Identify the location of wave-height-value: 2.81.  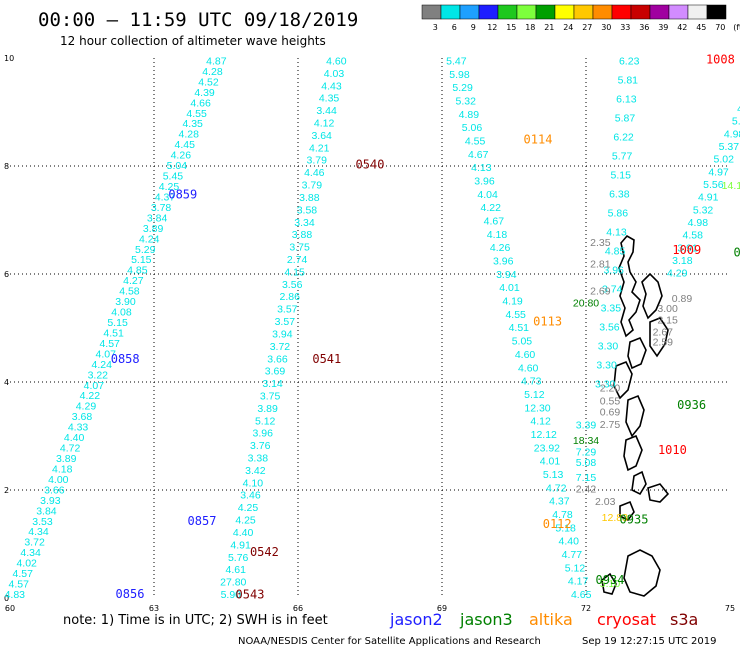
(600, 265).